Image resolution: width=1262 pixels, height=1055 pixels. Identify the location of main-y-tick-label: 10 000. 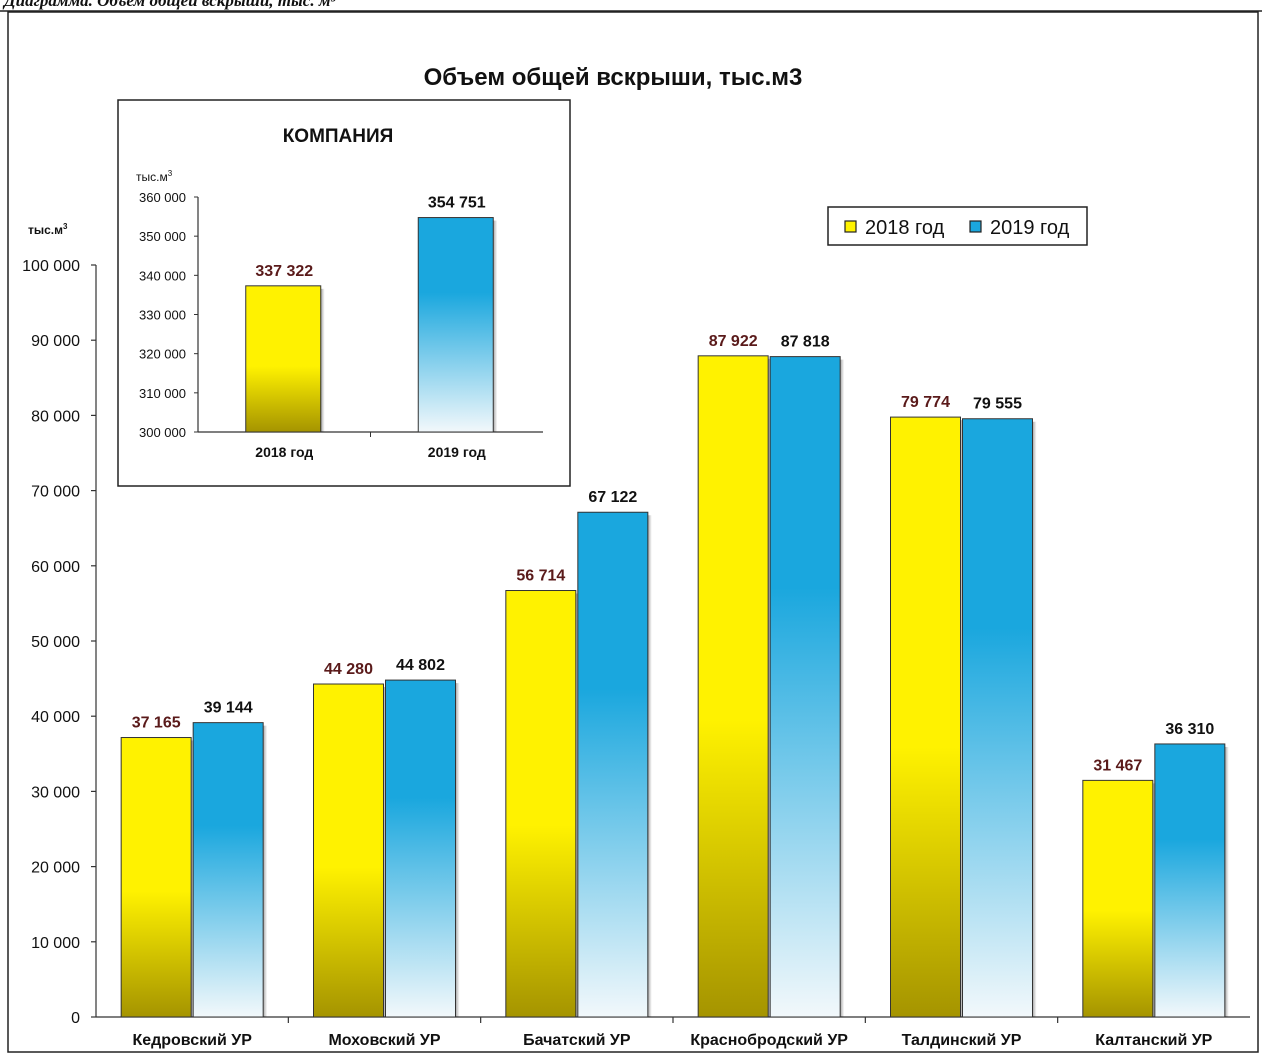
(55, 943).